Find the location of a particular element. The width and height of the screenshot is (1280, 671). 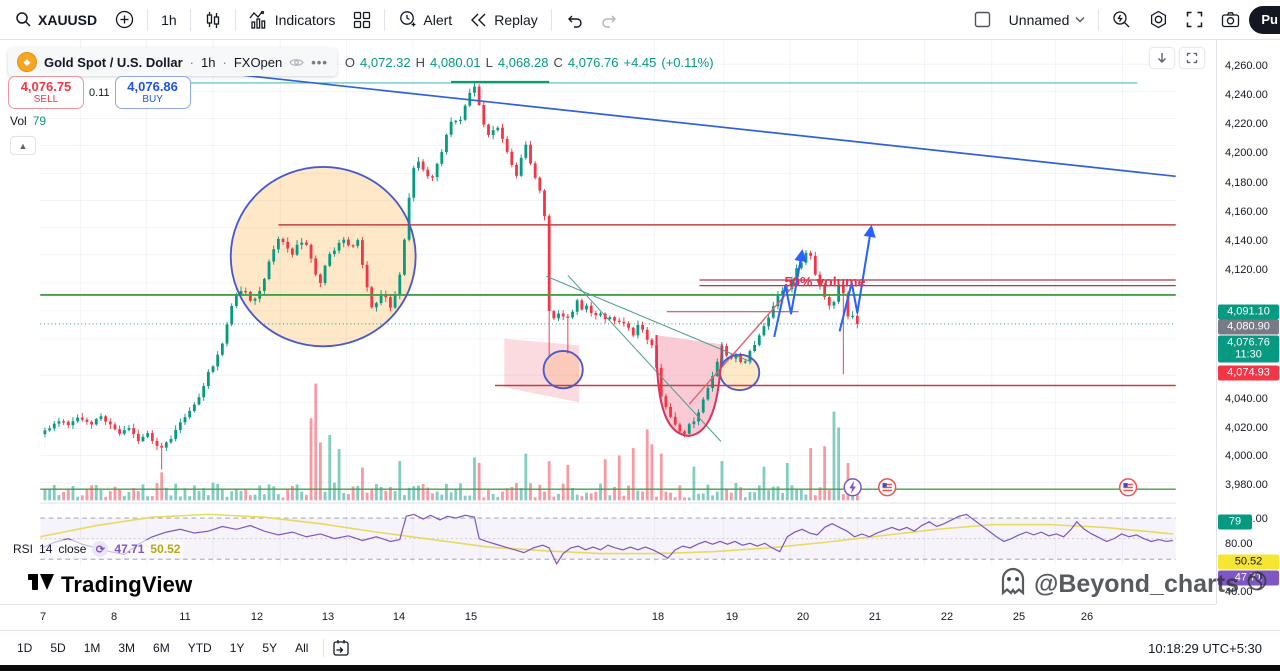

refresh-icon: ⟳ is located at coordinates (100, 549).